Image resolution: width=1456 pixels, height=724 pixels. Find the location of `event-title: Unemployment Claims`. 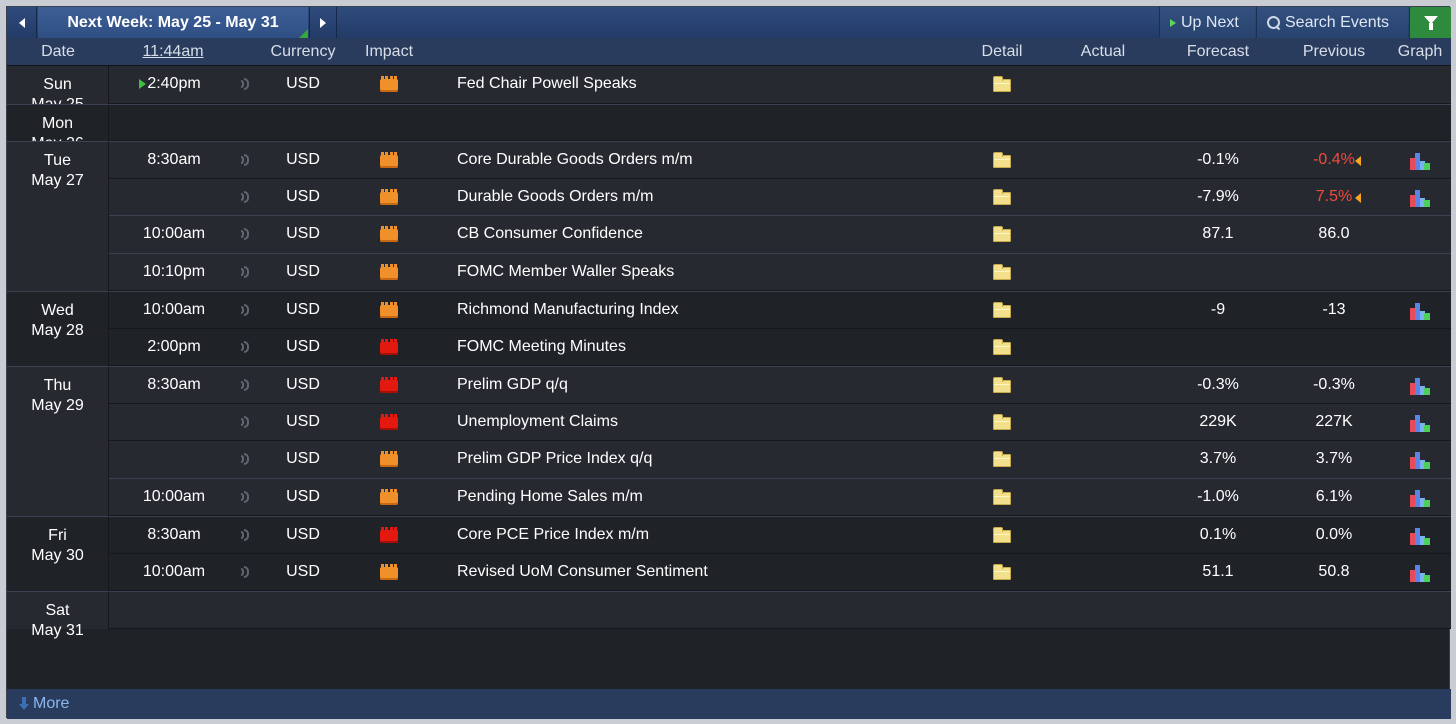

event-title: Unemployment Claims is located at coordinates (537, 421).